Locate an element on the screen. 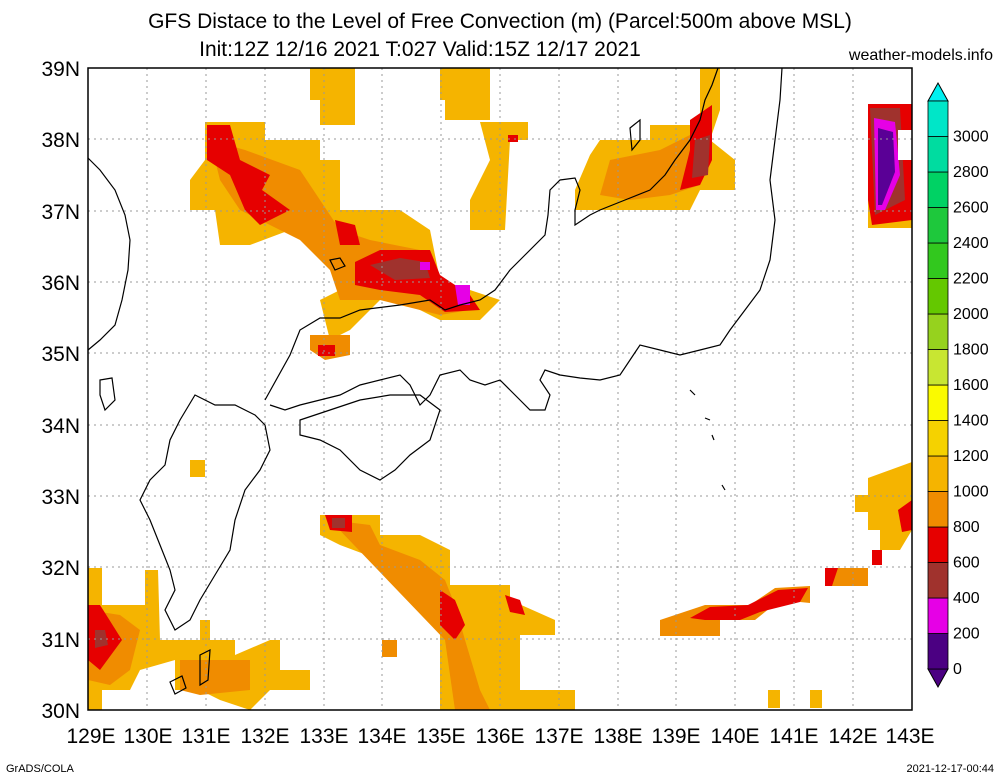 The height and width of the screenshot is (779, 1000). field-patch-fne-purple is located at coordinates (886, 166).